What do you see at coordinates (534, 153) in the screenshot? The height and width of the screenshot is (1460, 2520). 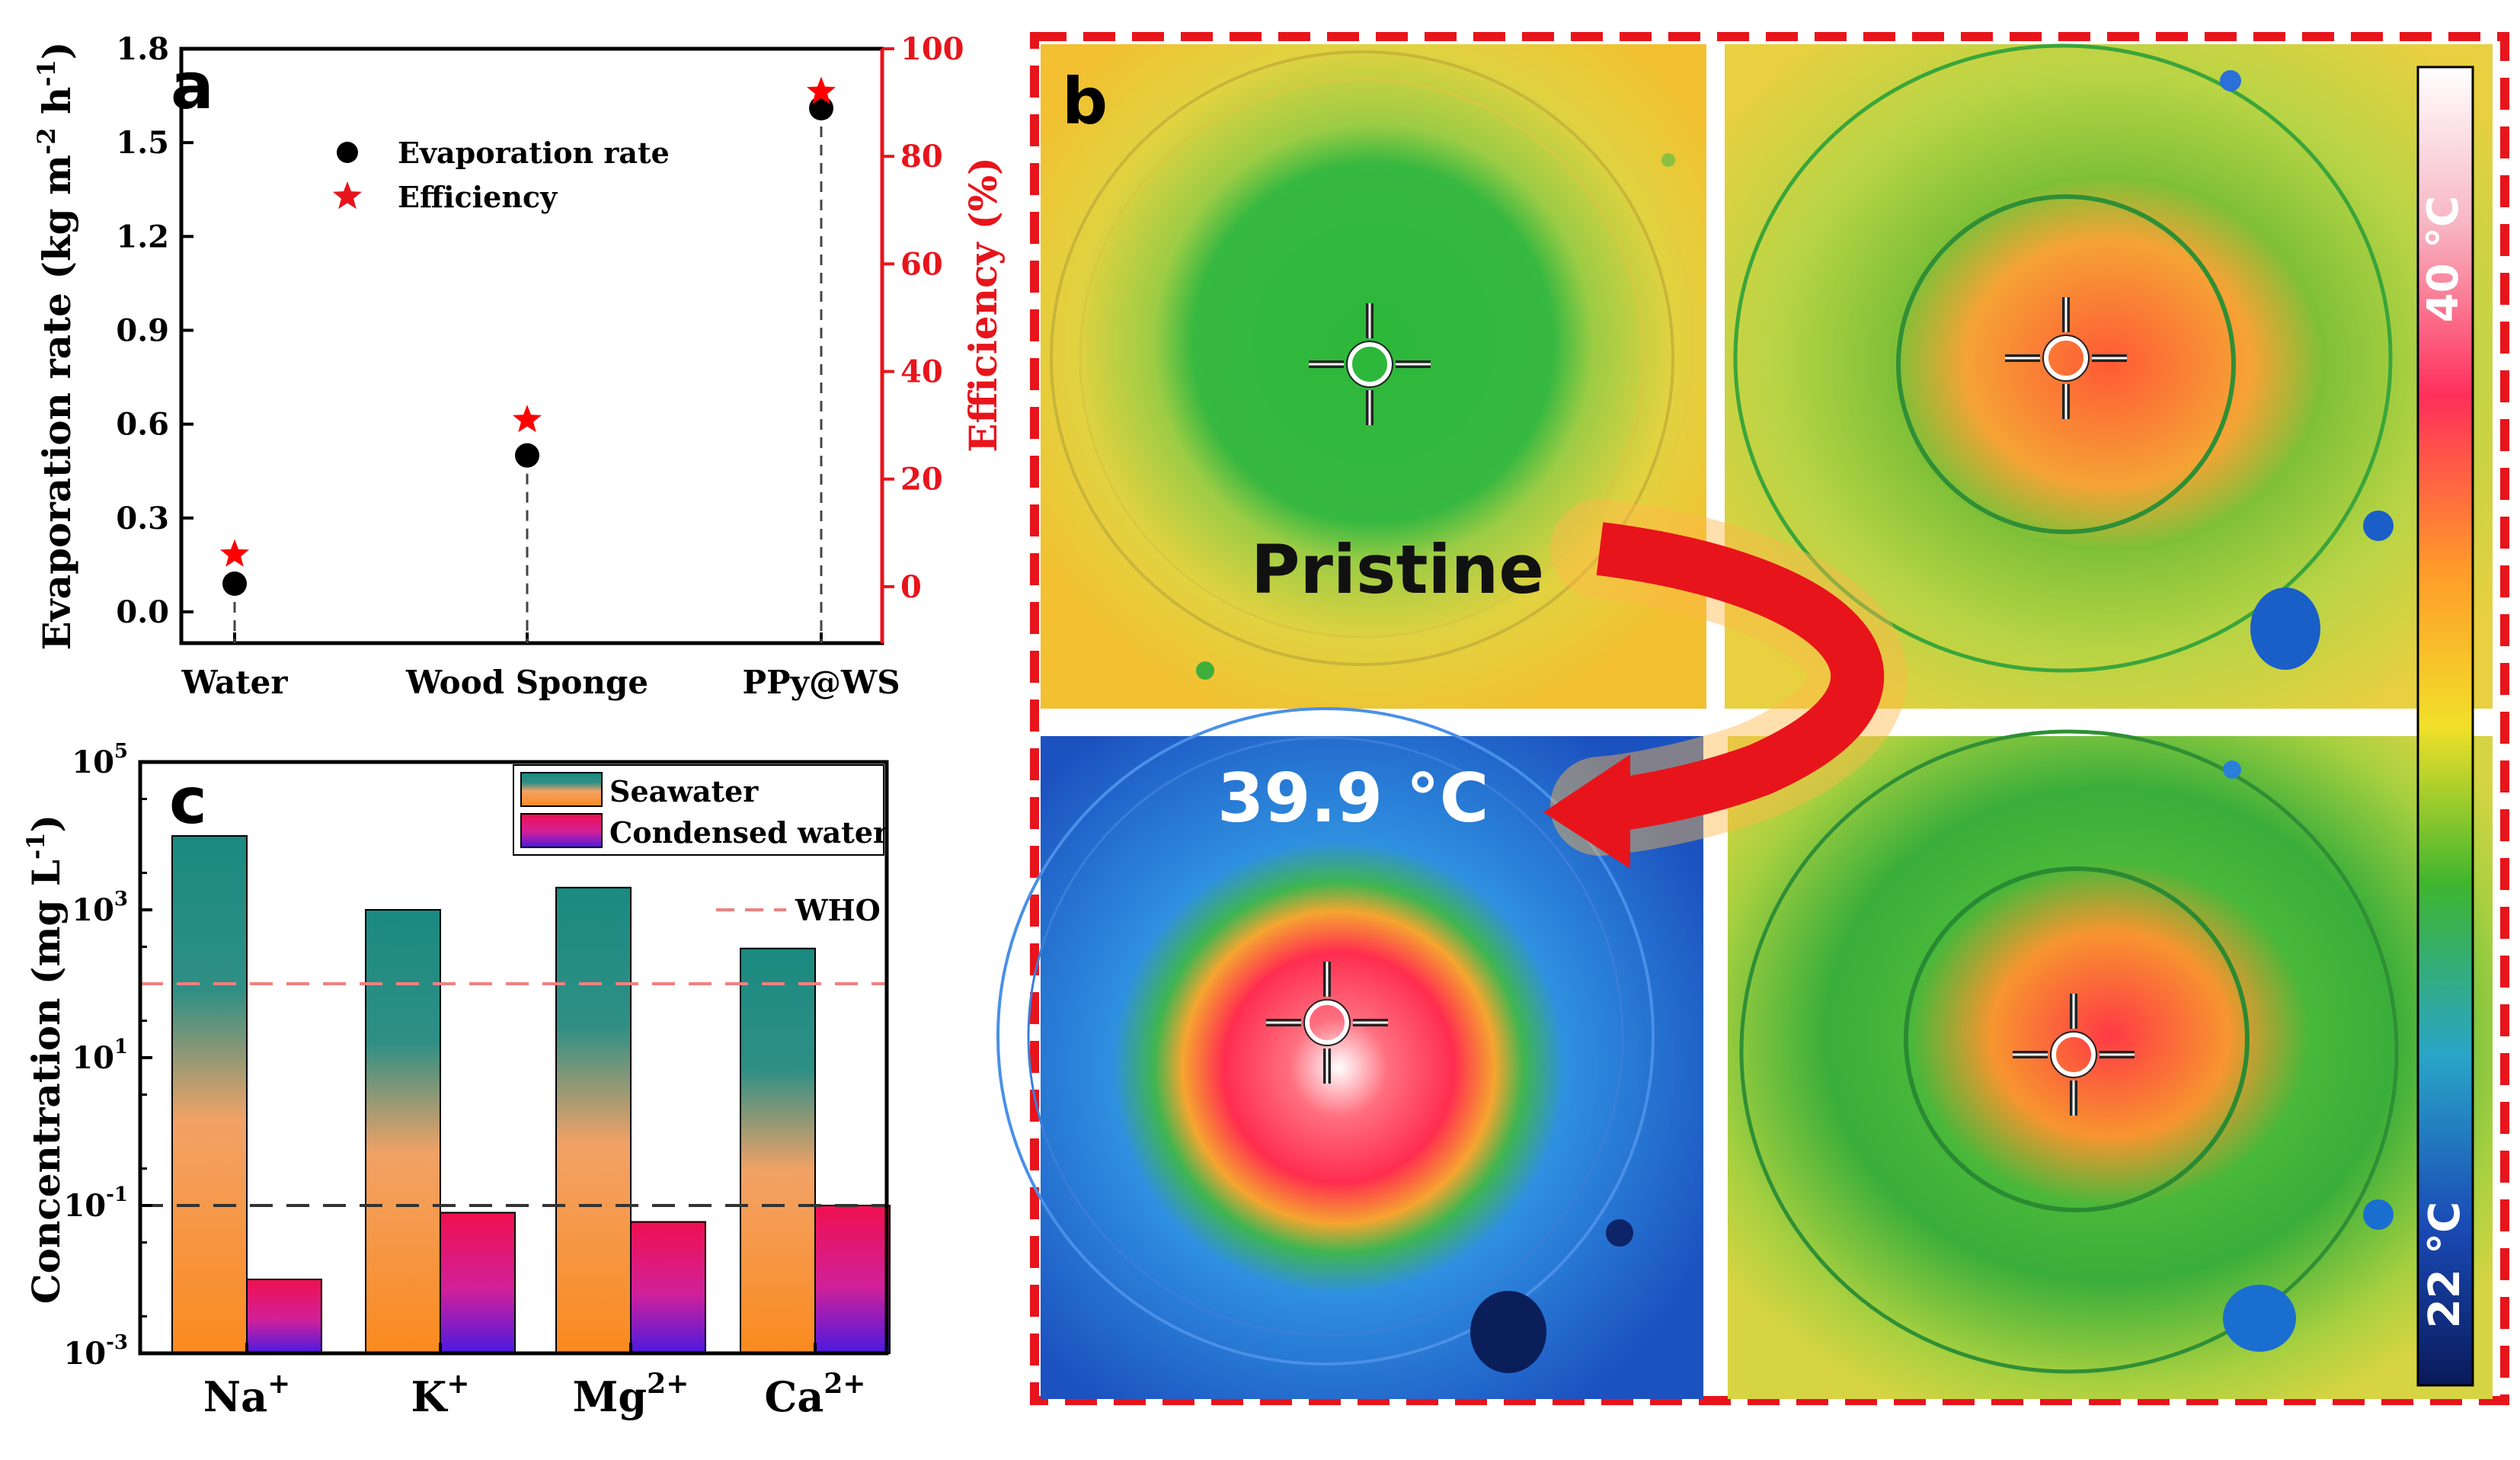 I see `legend-a-evaporation-label: Evaporation rate` at bounding box center [534, 153].